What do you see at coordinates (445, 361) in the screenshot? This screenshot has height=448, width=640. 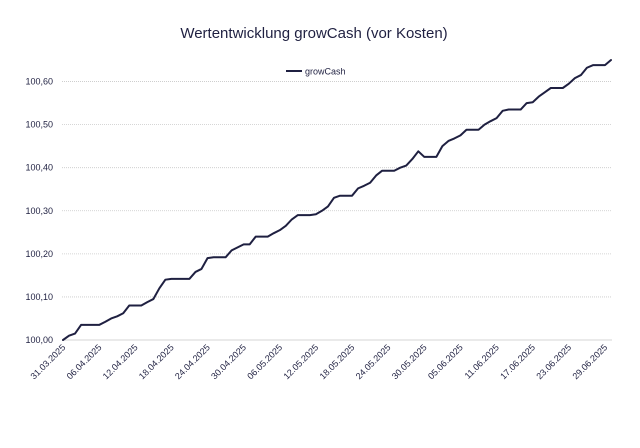 I see `x-tick-label: 05.06.2025` at bounding box center [445, 361].